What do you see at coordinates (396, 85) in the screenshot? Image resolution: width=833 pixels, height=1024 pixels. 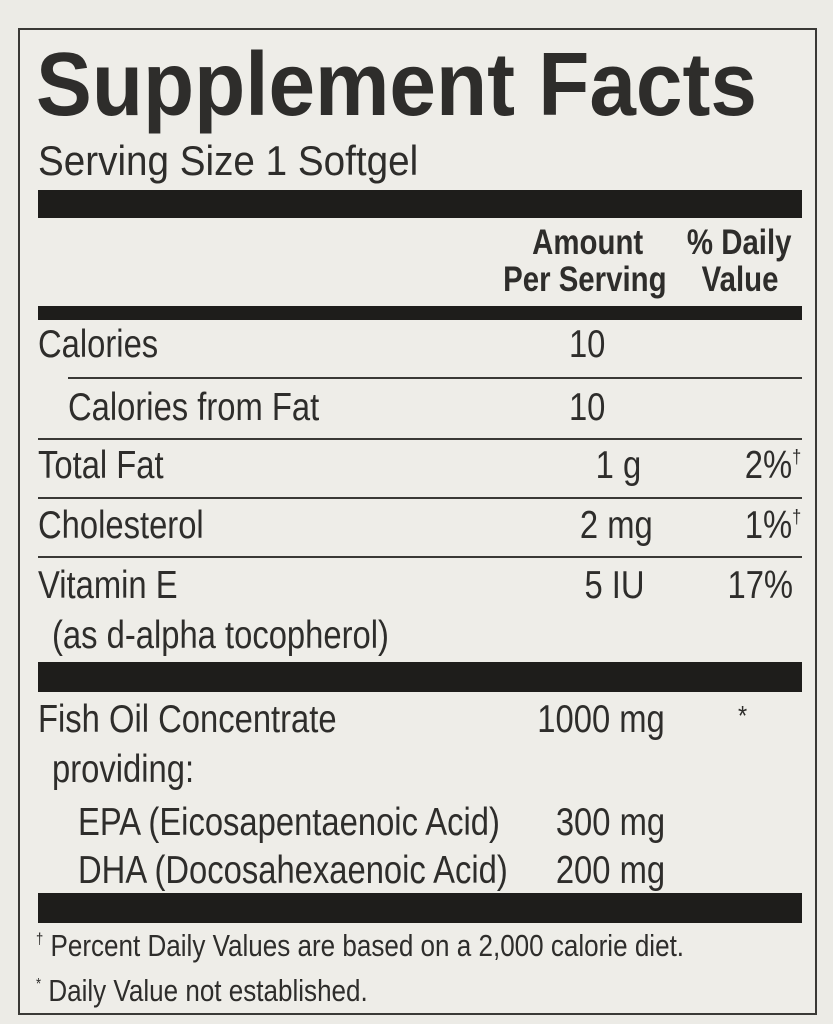 I see `title: Supplement Facts` at bounding box center [396, 85].